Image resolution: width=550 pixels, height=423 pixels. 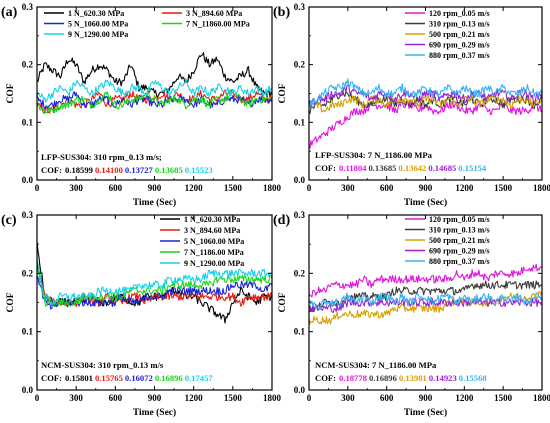 I want to click on legend-entry: 690 rpm_0.29 m/s, so click(x=459, y=45).